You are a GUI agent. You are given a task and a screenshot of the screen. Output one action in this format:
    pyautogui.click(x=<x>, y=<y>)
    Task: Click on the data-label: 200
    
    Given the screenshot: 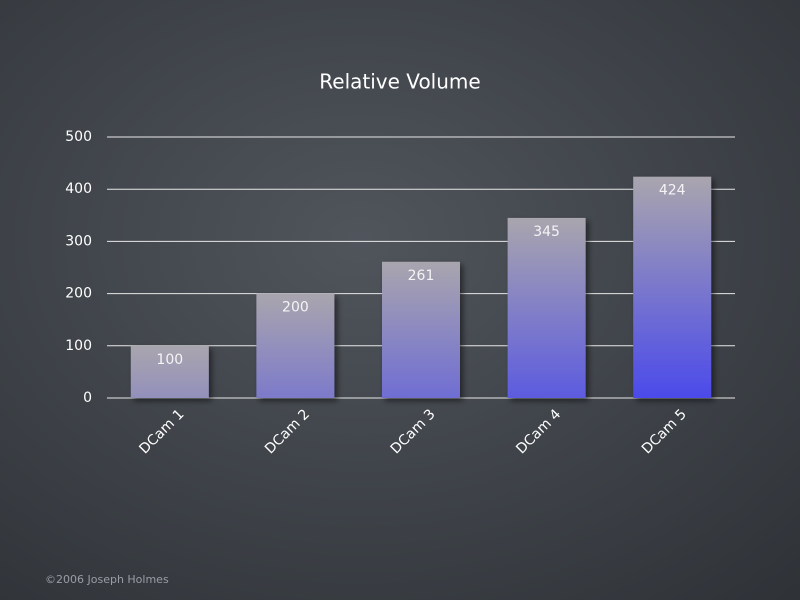 What is the action you would take?
    pyautogui.click(x=295, y=308)
    